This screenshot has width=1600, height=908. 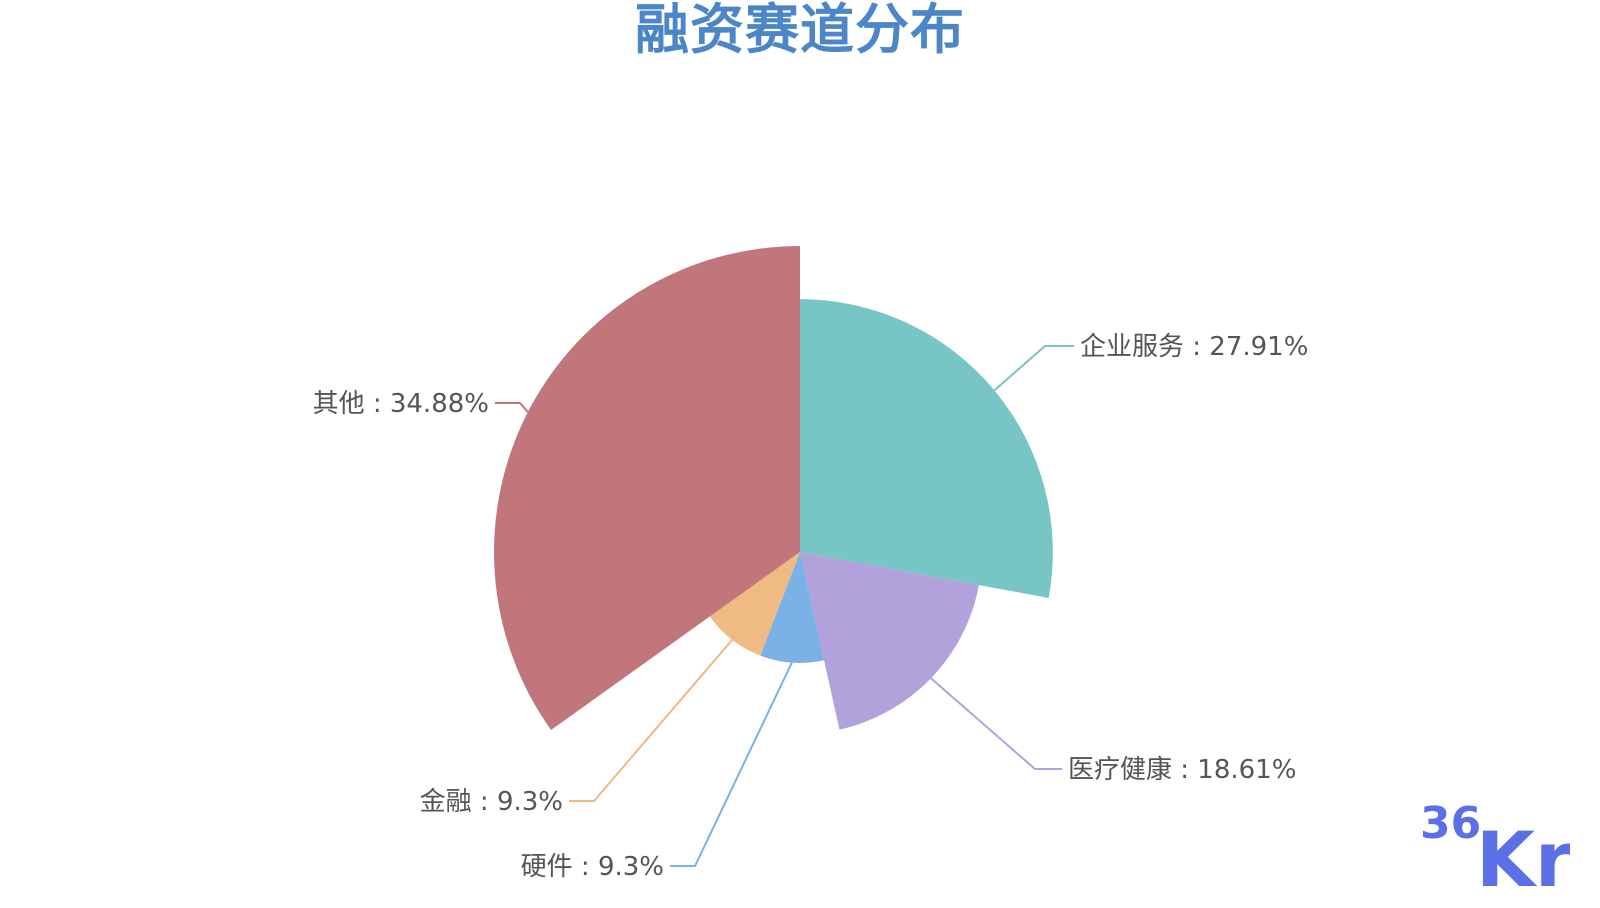 I want to click on logo-36-text: 36, so click(x=1450, y=824).